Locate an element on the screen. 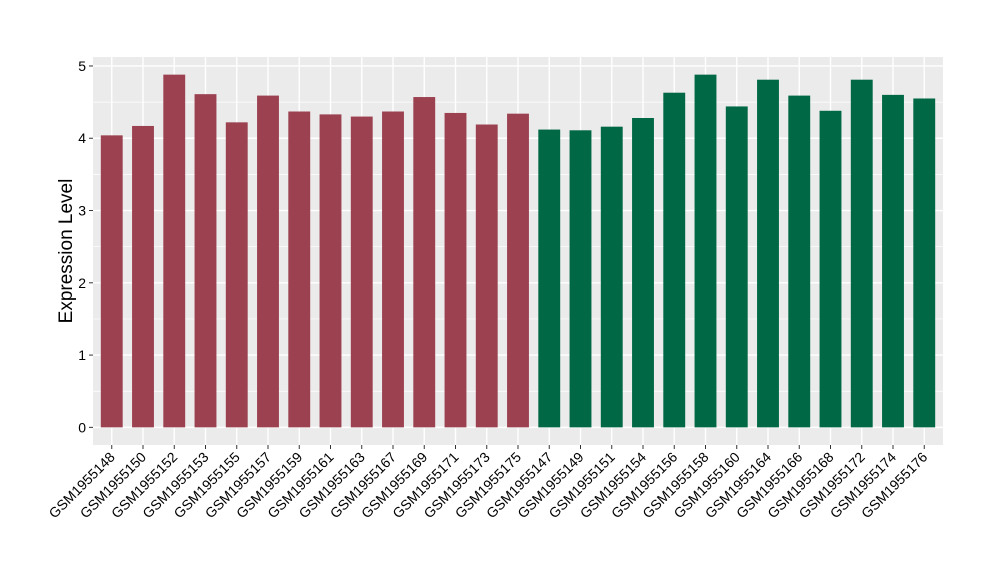 This screenshot has width=1000, height=585. bar-GSM1955169 is located at coordinates (424, 262).